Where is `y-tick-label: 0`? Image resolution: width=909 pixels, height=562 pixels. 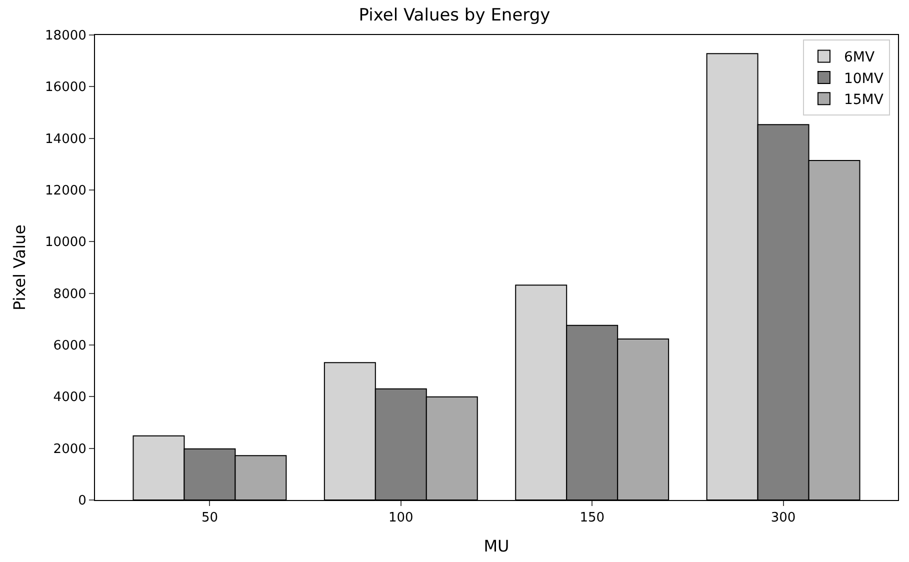 y-tick-label: 0 is located at coordinates (82, 501).